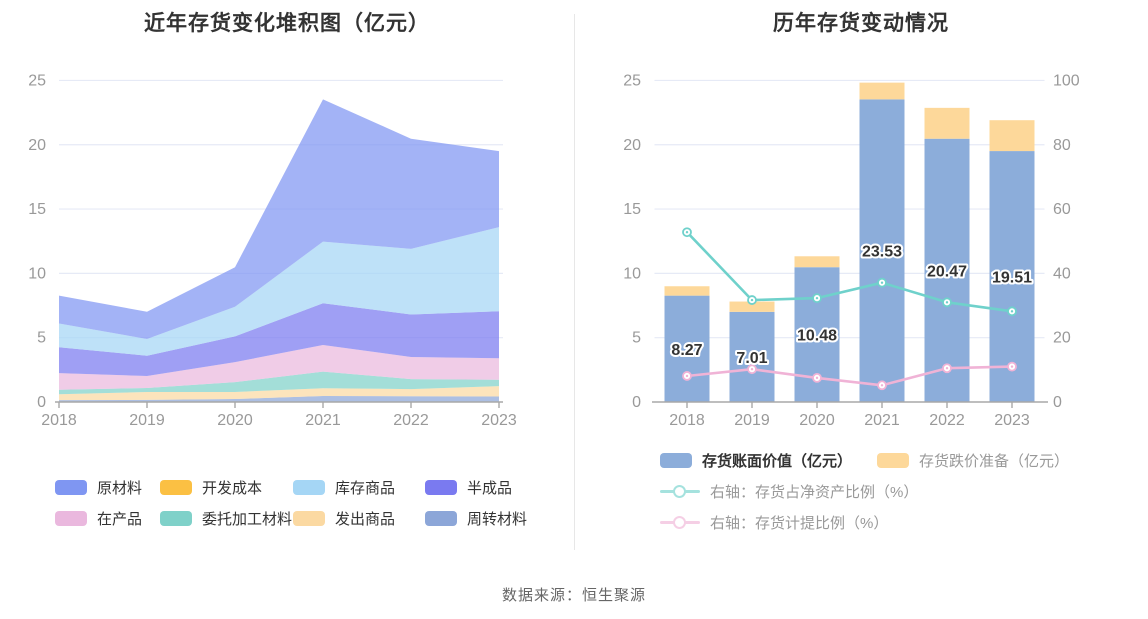  I want to click on legend-label: 存货跌价准备（亿元）, so click(994, 461).